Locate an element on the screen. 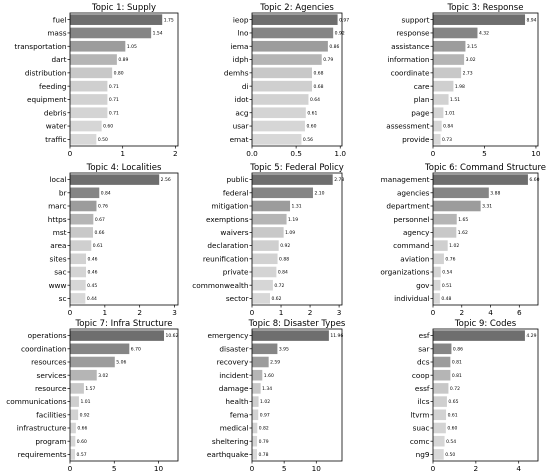 Image resolution: width=550 pixels, height=475 pixels. data-label: 0.46 is located at coordinates (93, 259).